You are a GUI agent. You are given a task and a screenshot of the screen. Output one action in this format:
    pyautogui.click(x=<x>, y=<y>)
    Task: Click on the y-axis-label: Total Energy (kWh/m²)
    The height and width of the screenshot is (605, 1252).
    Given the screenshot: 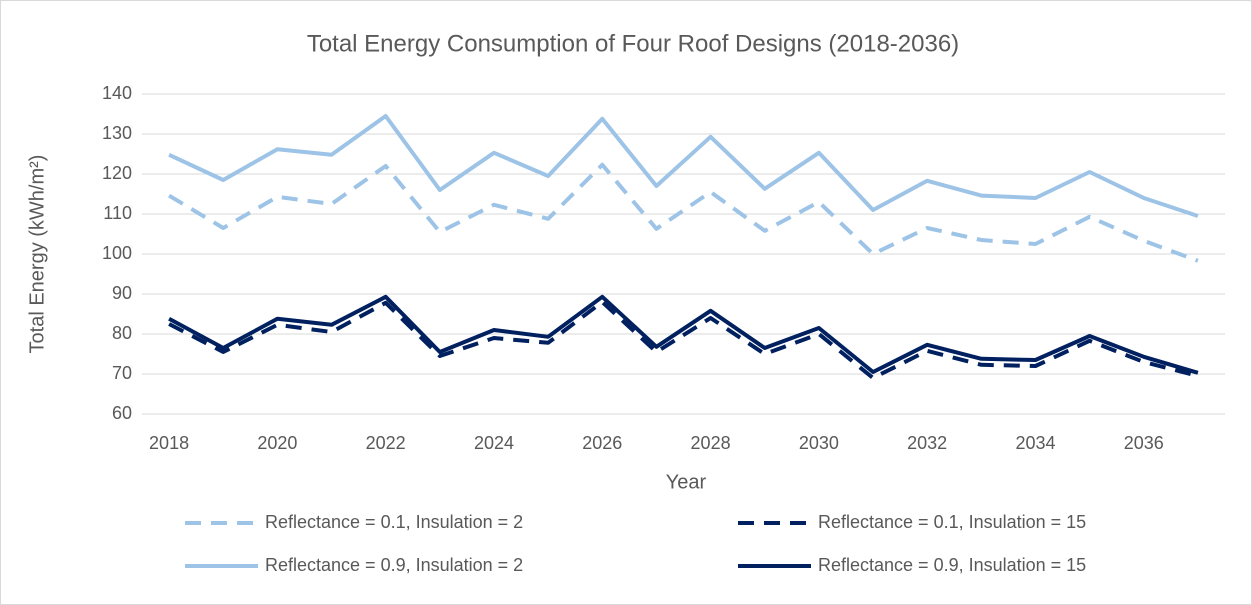 What is the action you would take?
    pyautogui.click(x=37, y=254)
    